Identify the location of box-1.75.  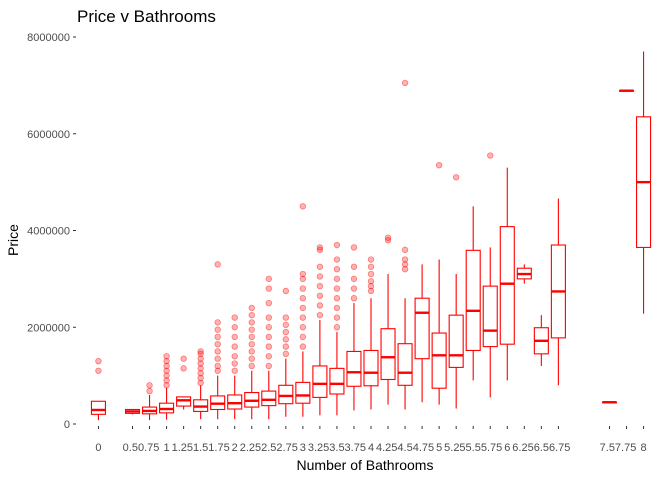
(218, 340).